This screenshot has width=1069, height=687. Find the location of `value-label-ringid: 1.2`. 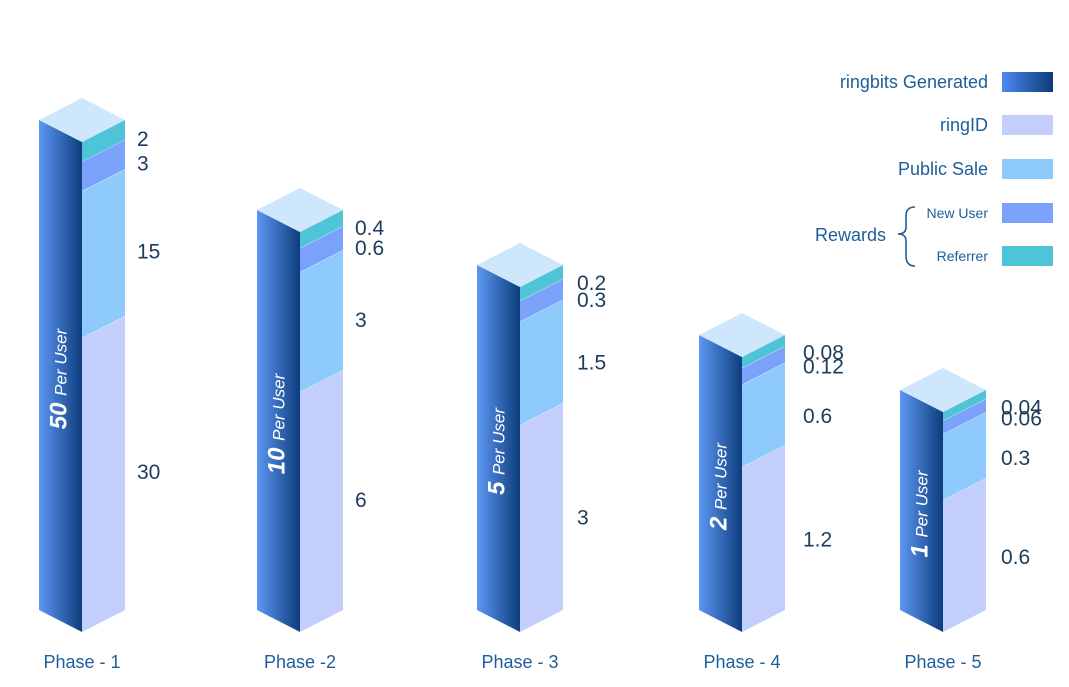

value-label-ringid: 1.2 is located at coordinates (817, 540).